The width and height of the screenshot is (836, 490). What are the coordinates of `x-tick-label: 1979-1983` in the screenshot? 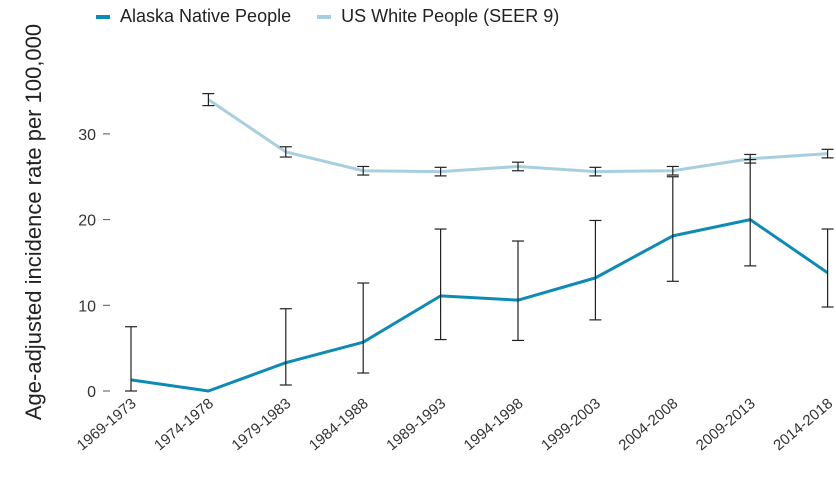 It's located at (261, 424).